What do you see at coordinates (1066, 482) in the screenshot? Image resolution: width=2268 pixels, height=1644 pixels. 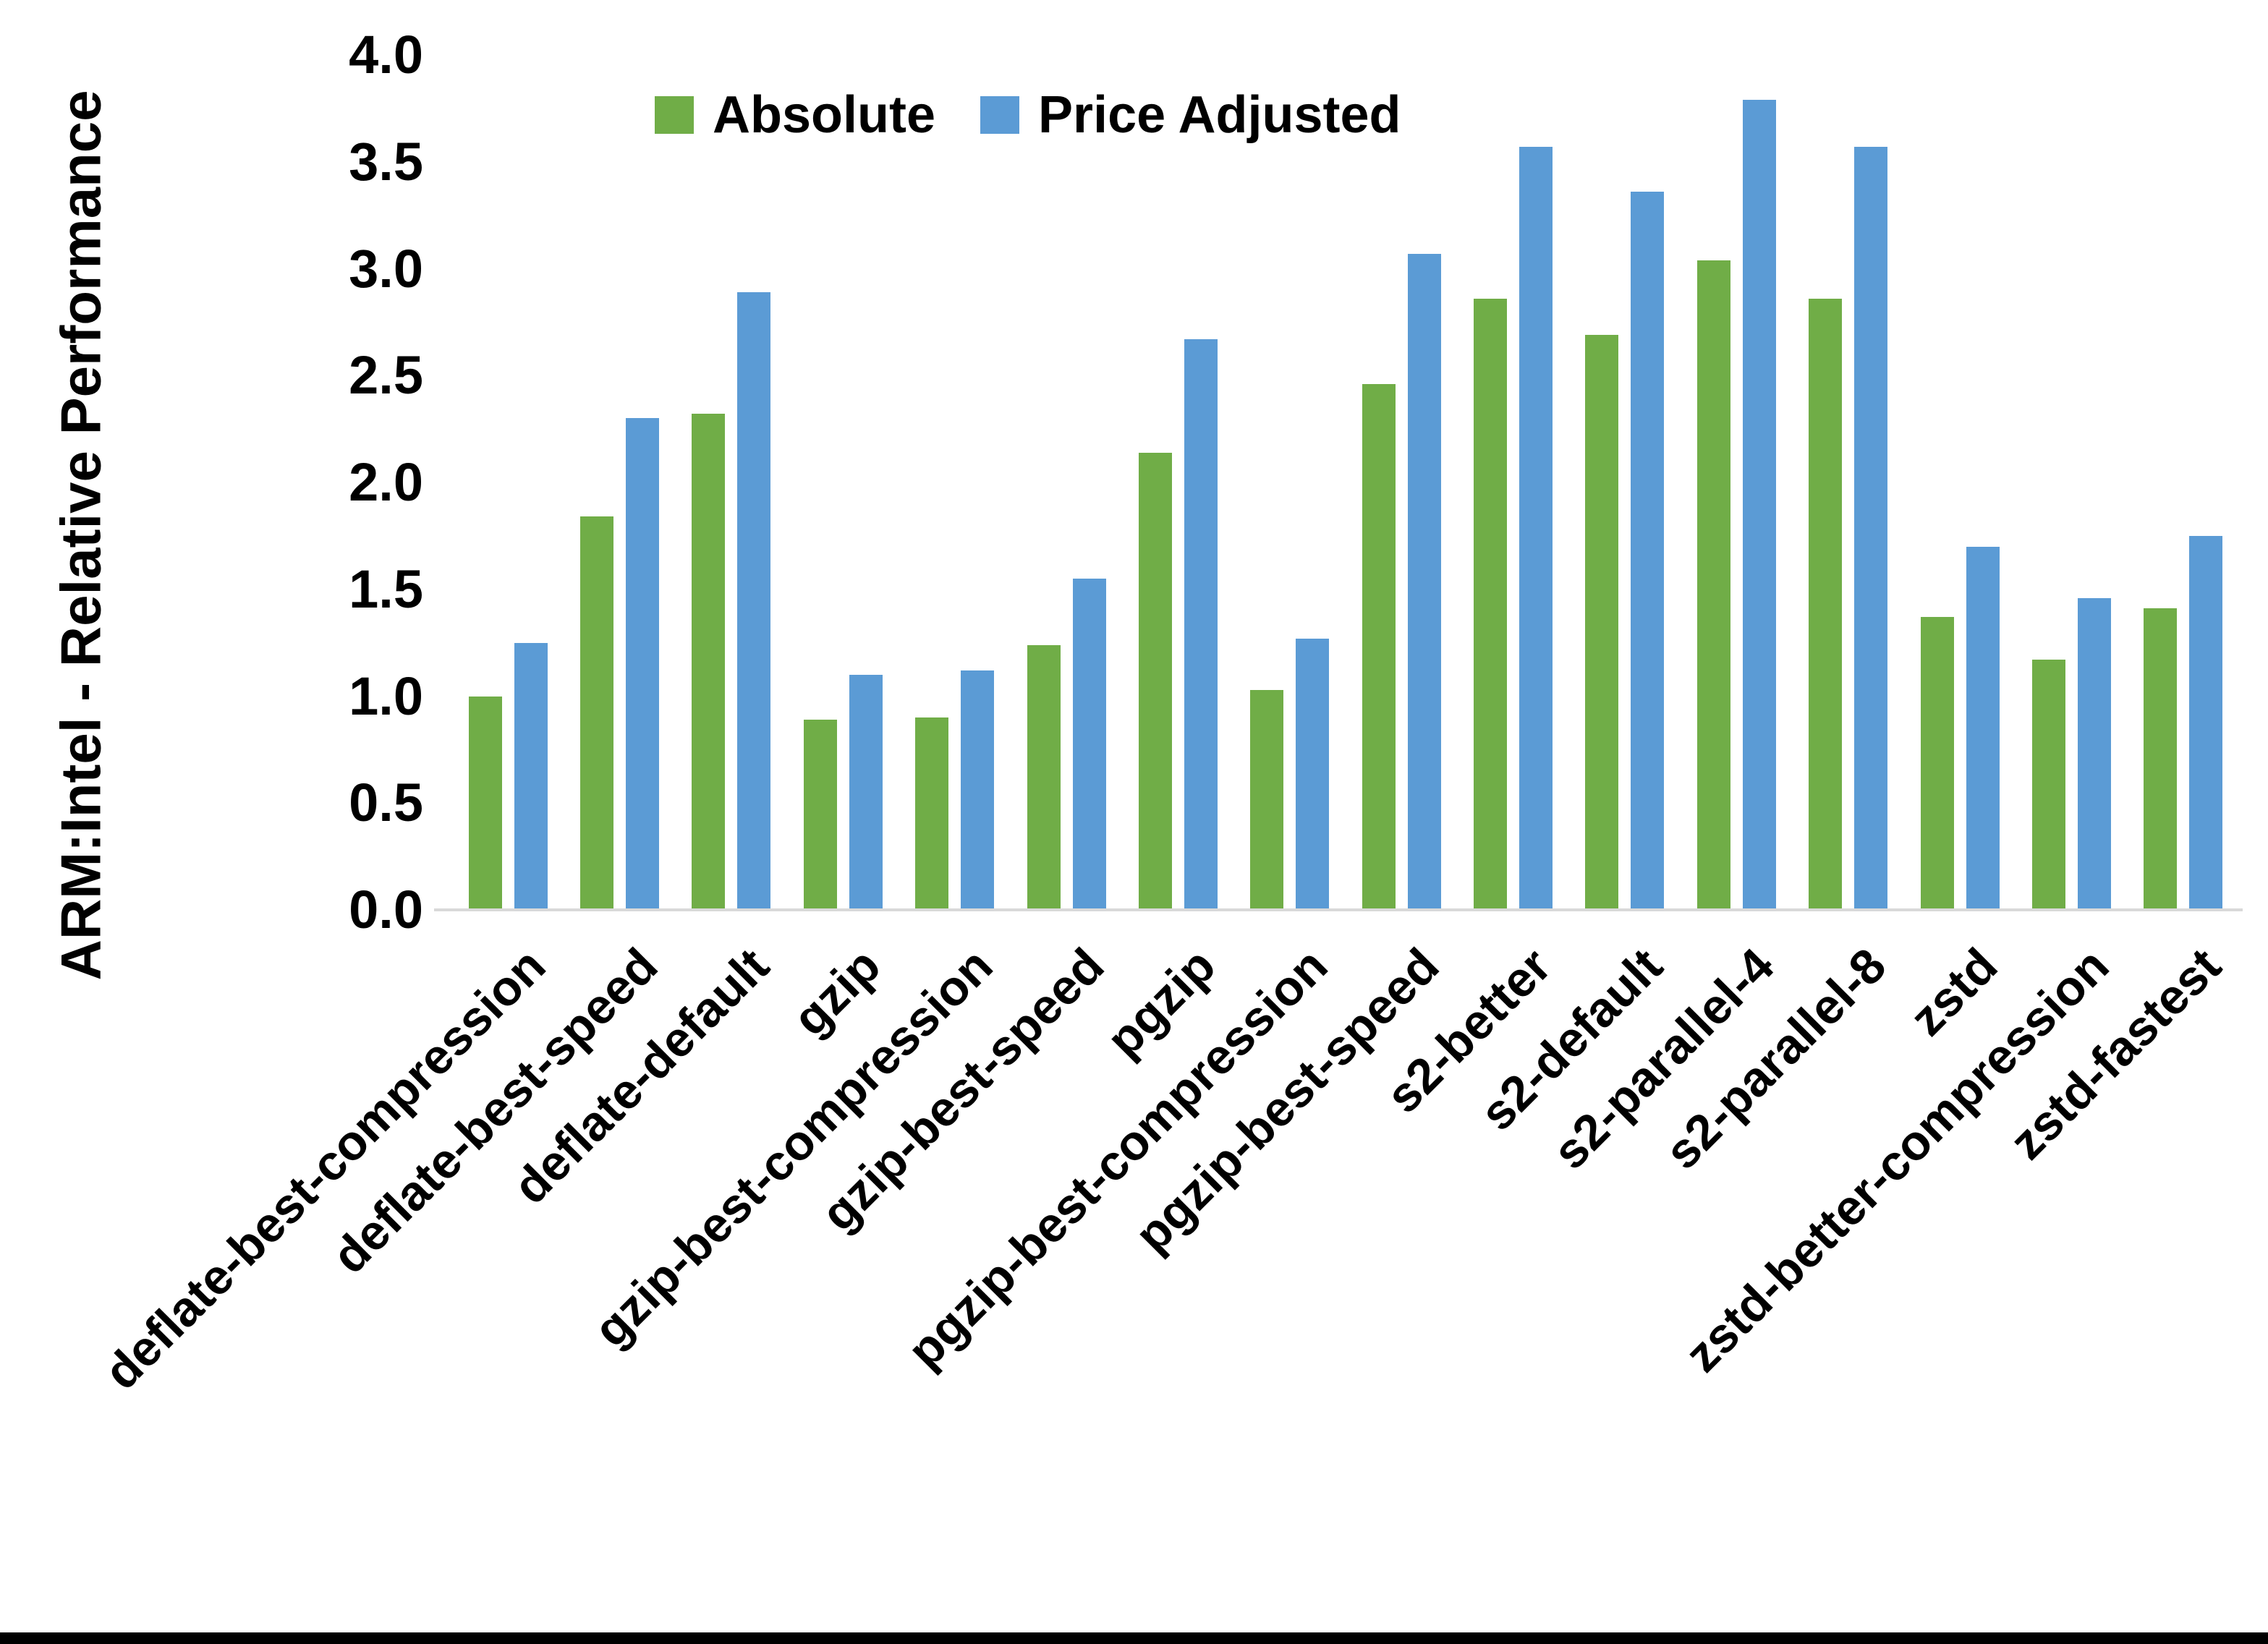 I see `bar-group-gzip-best-speed` at bounding box center [1066, 482].